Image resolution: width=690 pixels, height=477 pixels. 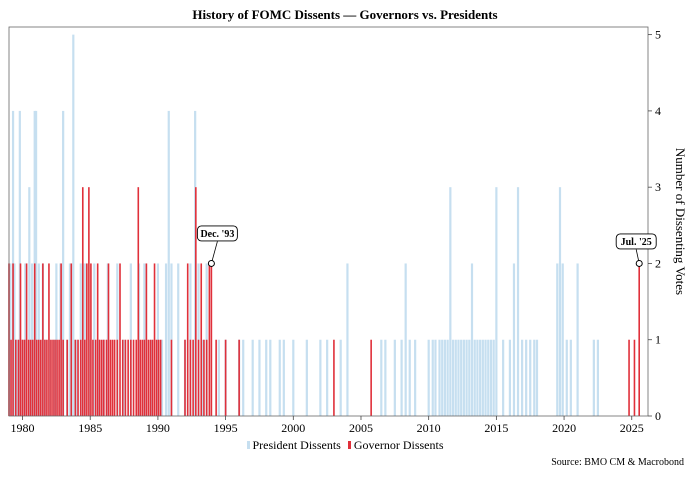 I want to click on y-tick-label-1: 1, so click(x=658, y=340).